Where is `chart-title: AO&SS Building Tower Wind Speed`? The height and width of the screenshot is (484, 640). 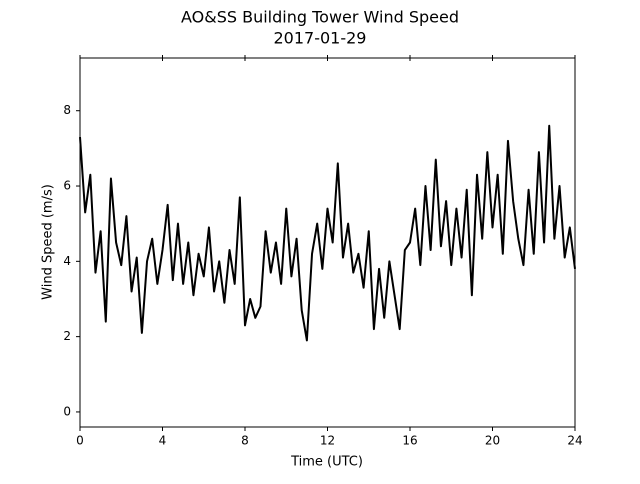 chart-title: AO&SS Building Tower Wind Speed is located at coordinates (320, 17).